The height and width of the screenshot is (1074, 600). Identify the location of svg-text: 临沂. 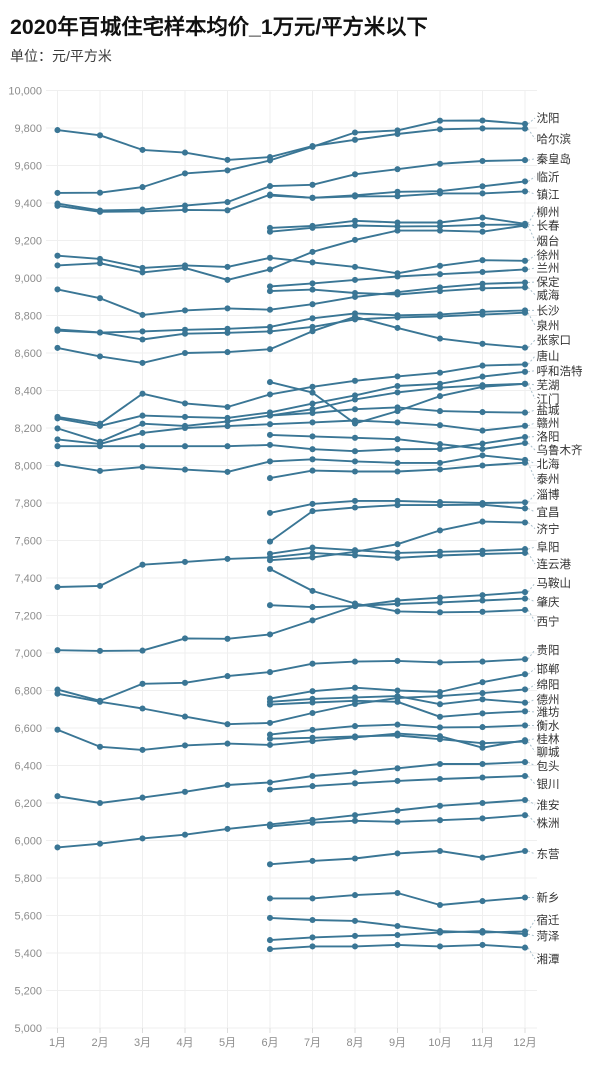
(548, 177).